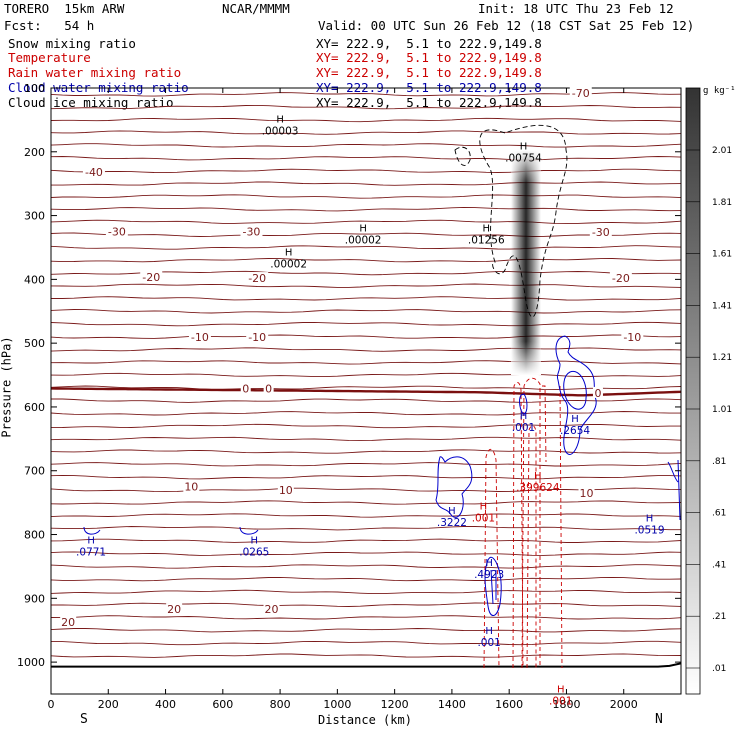 The width and height of the screenshot is (740, 740). I want to click on maximum-value-label: .00003, so click(280, 131).